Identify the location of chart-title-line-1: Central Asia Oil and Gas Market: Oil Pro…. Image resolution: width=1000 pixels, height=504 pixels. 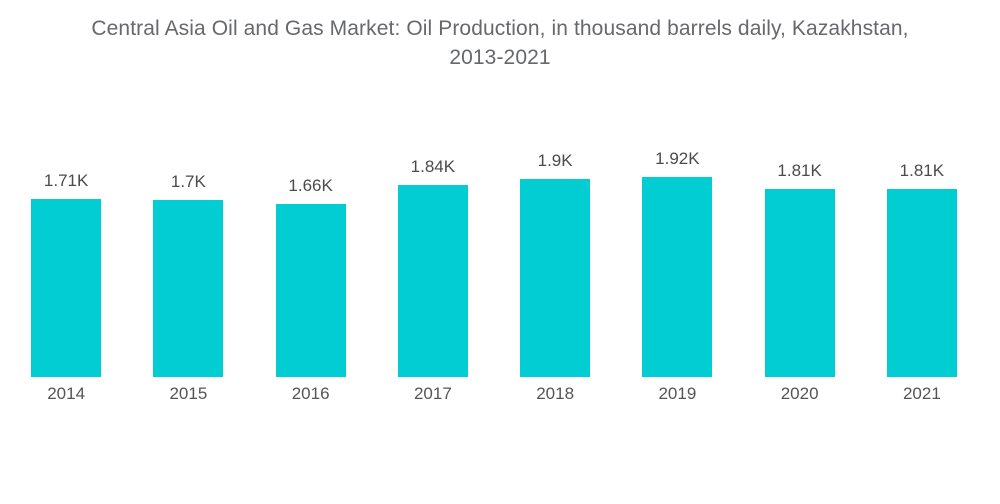
(500, 28).